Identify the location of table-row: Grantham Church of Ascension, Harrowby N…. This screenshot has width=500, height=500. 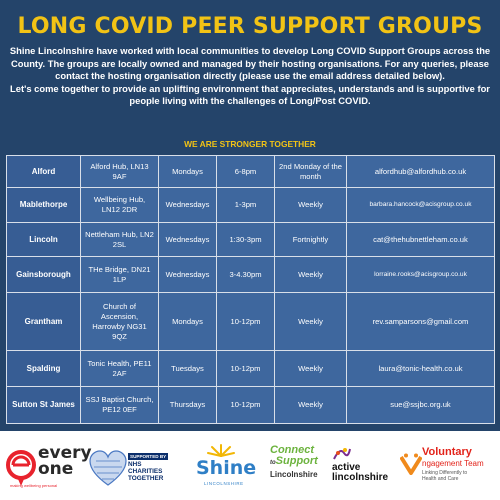
(250, 321).